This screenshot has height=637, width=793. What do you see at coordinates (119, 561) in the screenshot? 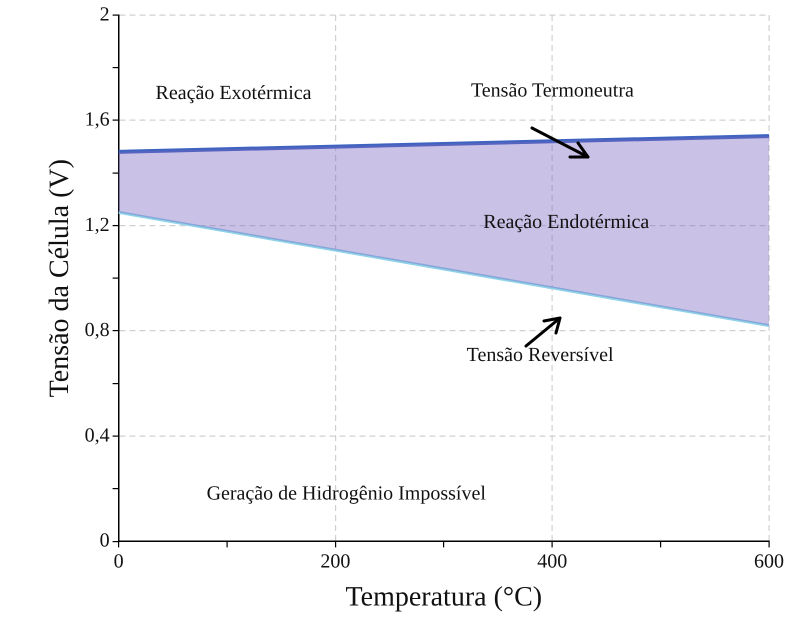
I see `x-tick-label: 0` at bounding box center [119, 561].